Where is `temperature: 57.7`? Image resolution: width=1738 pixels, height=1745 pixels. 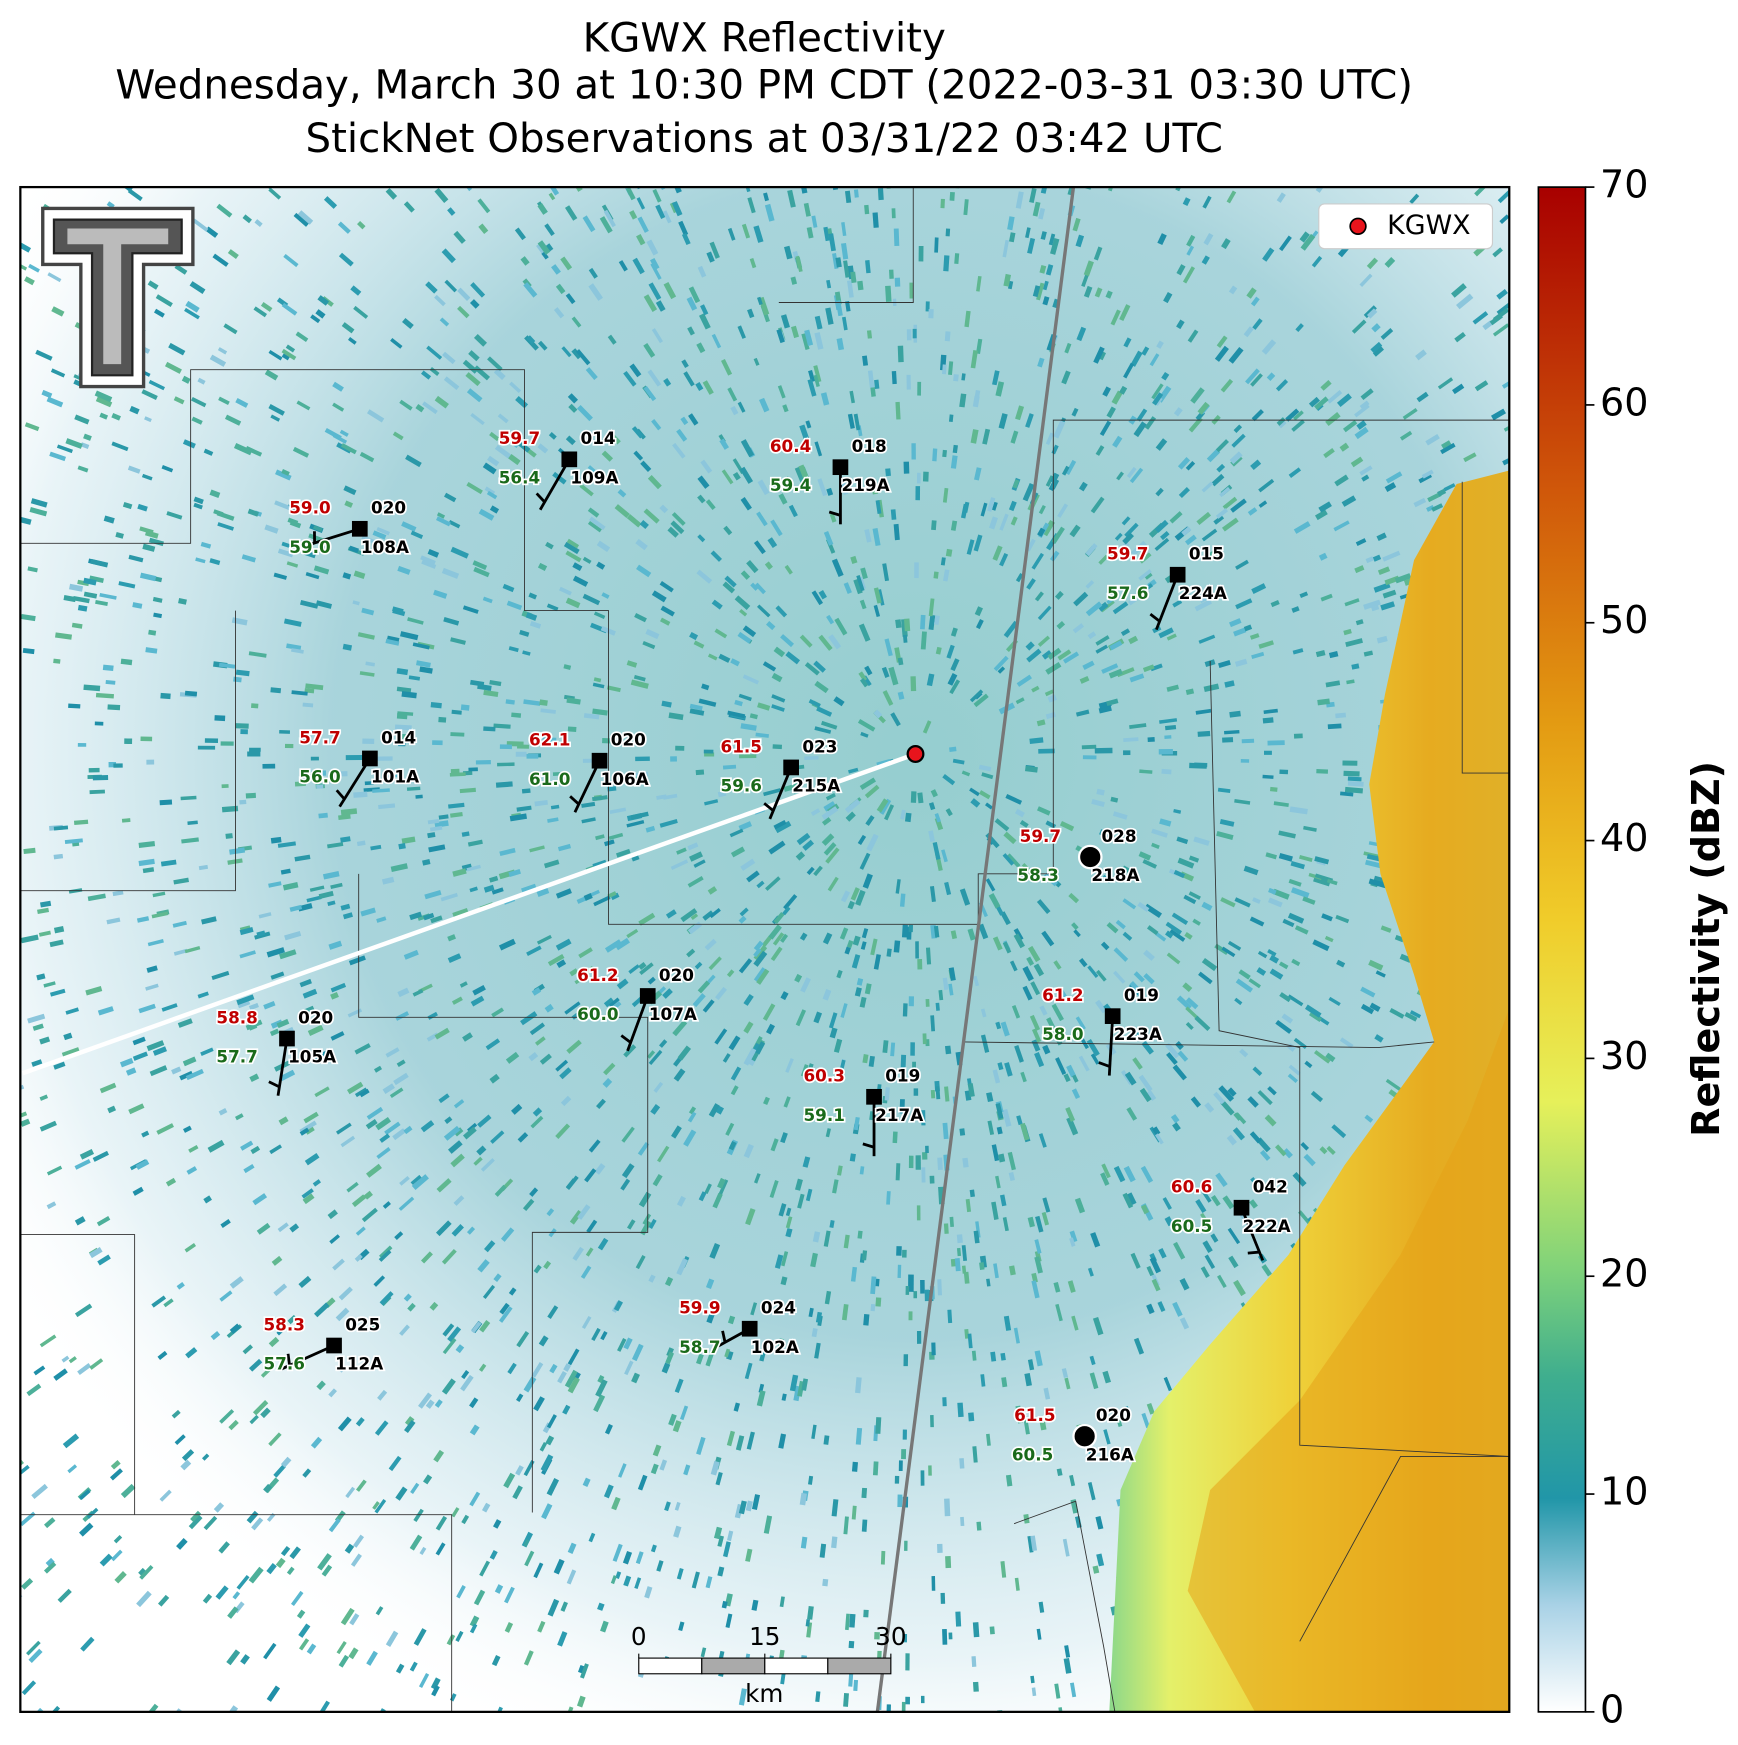 temperature: 57.7 is located at coordinates (319, 737).